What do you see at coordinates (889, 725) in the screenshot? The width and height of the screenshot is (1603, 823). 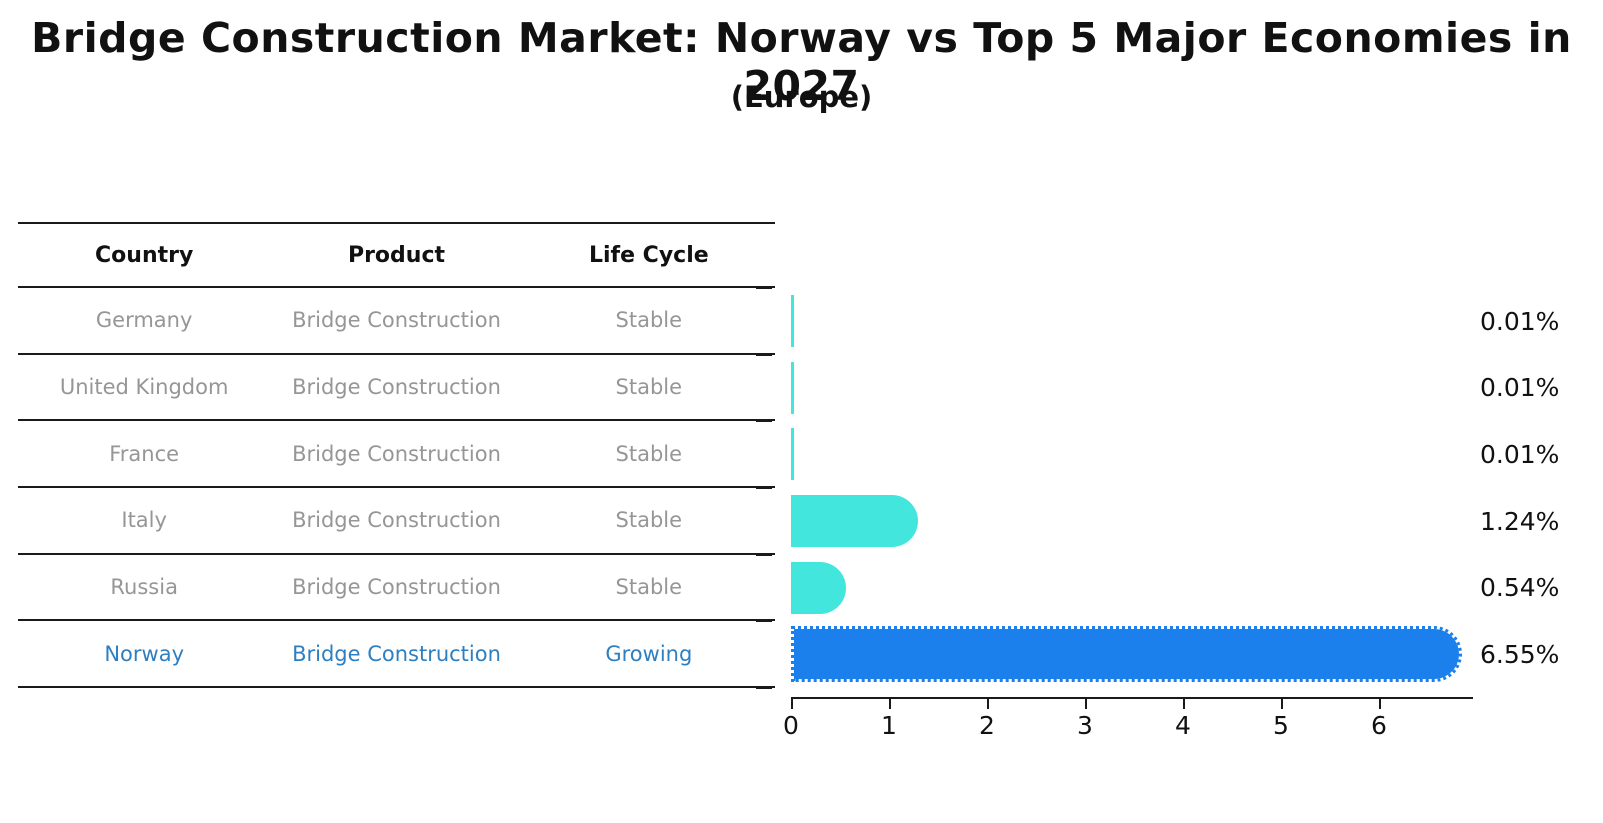 I see `x-tick-label-1: 1` at bounding box center [889, 725].